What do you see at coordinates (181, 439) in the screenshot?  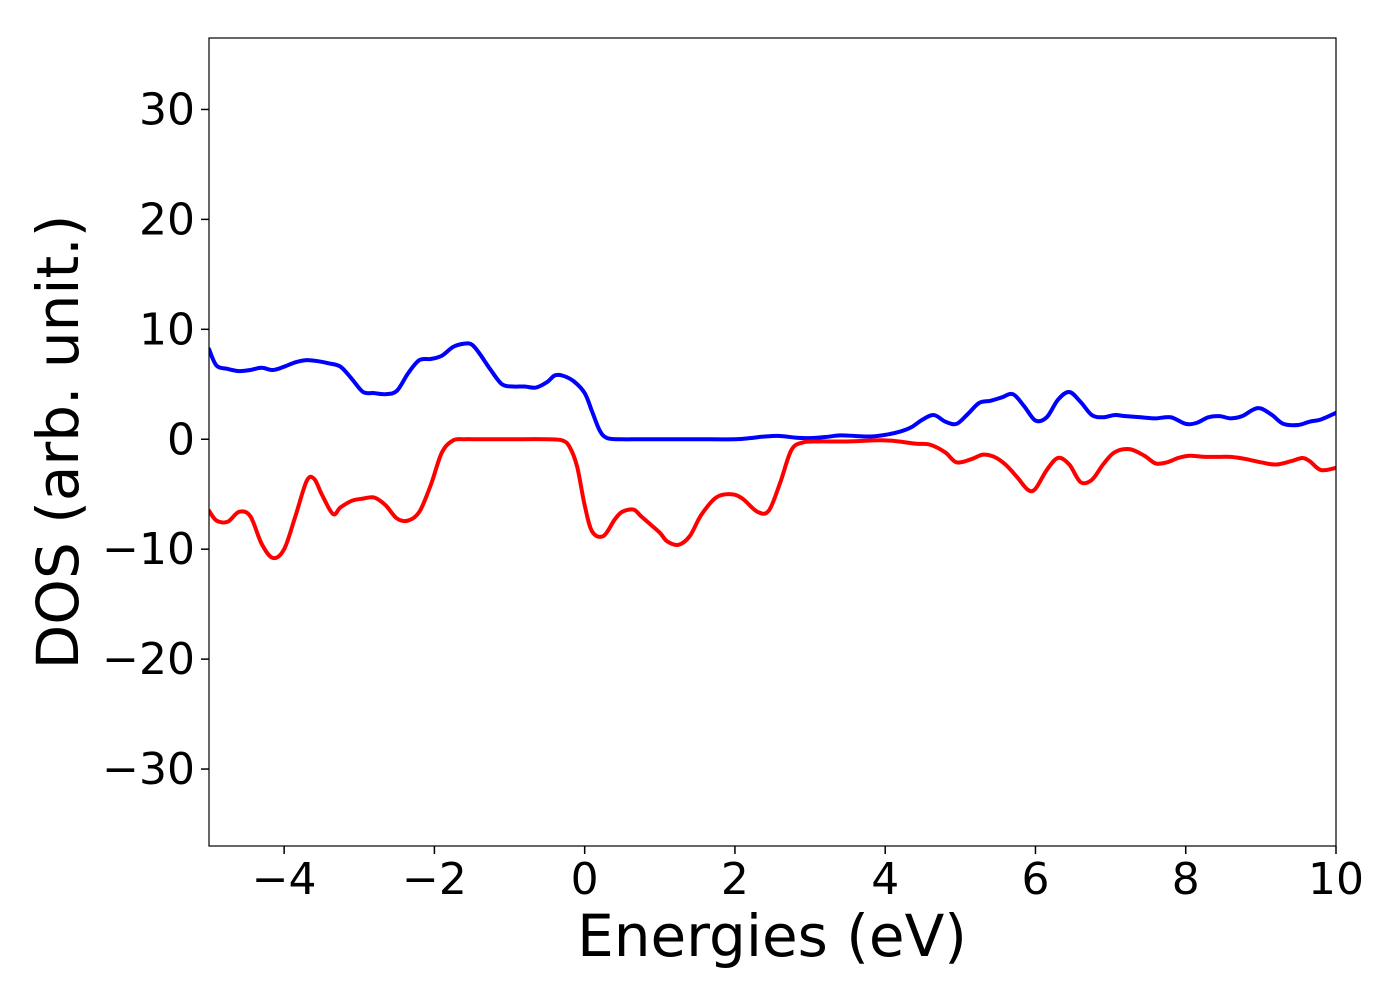 I see `y-tick-label: 0` at bounding box center [181, 439].